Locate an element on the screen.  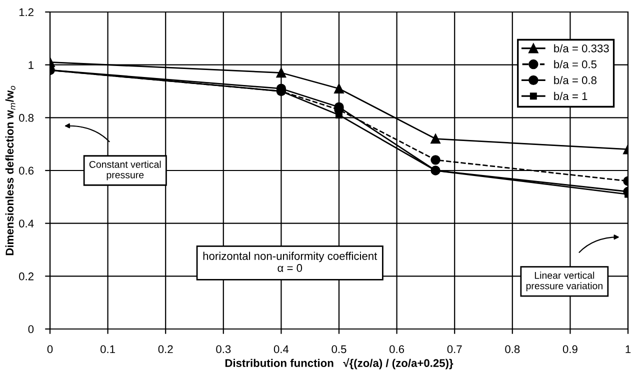
x-tick-label: 0.6 is located at coordinates (397, 349).